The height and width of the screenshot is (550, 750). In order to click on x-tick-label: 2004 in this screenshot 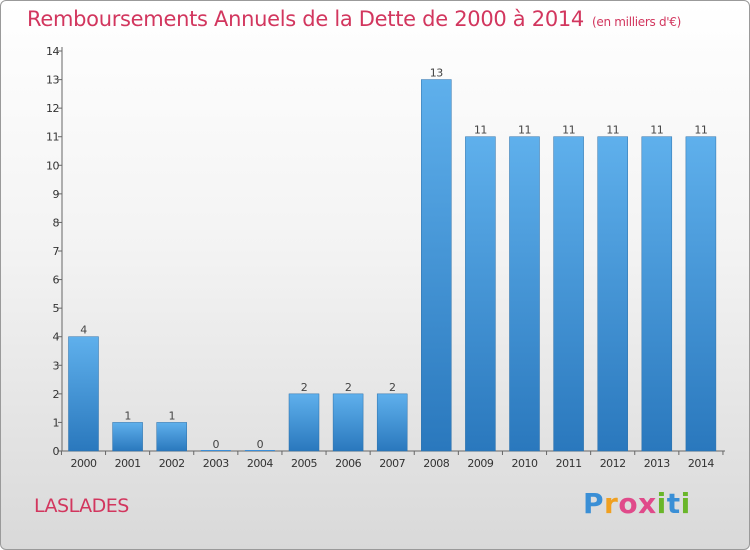, I will do `click(260, 463)`.